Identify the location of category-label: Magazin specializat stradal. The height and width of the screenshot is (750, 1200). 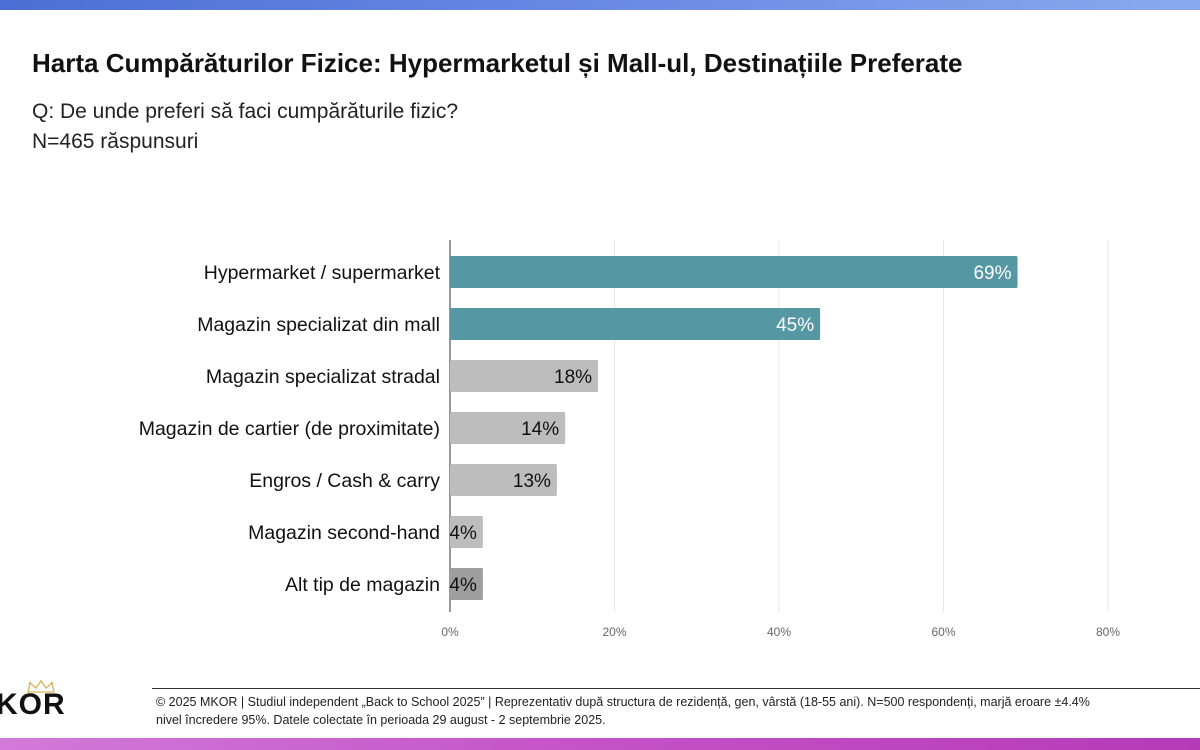
(323, 377).